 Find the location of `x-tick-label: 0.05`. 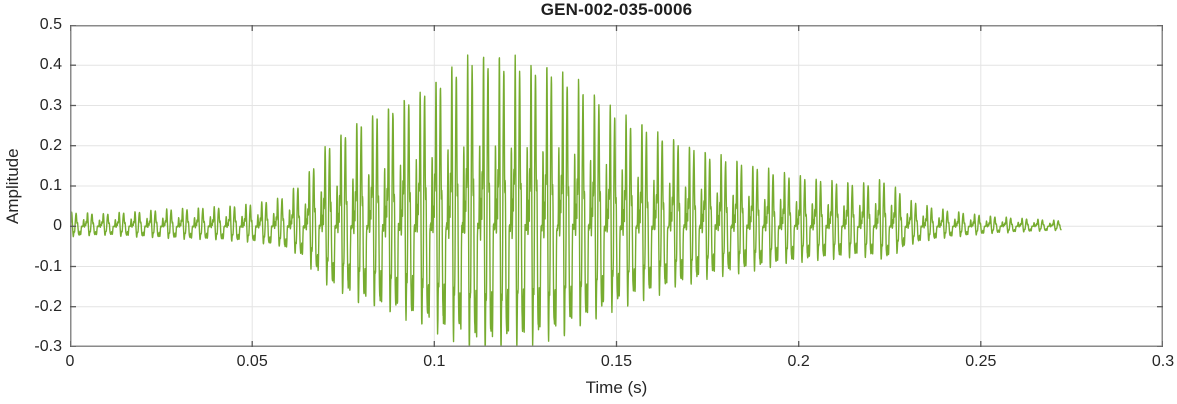

x-tick-label: 0.05 is located at coordinates (252, 361).